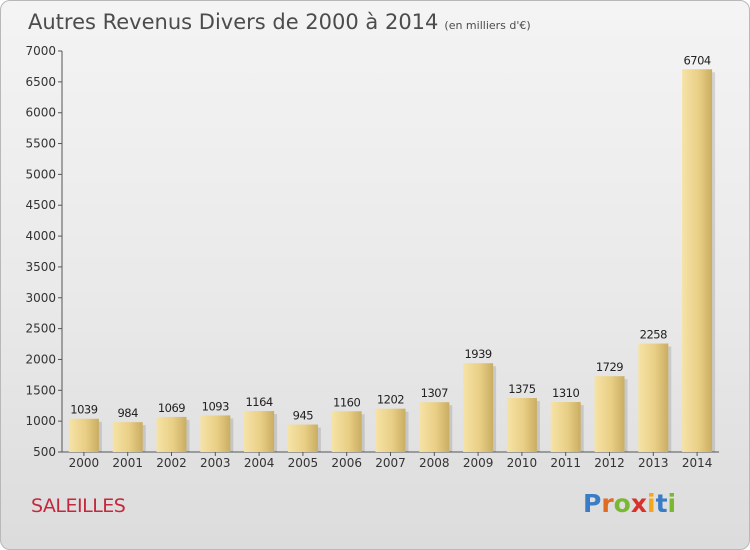  Describe the element at coordinates (40, 51) in the screenshot. I see `y-tick-label: 7000` at that location.